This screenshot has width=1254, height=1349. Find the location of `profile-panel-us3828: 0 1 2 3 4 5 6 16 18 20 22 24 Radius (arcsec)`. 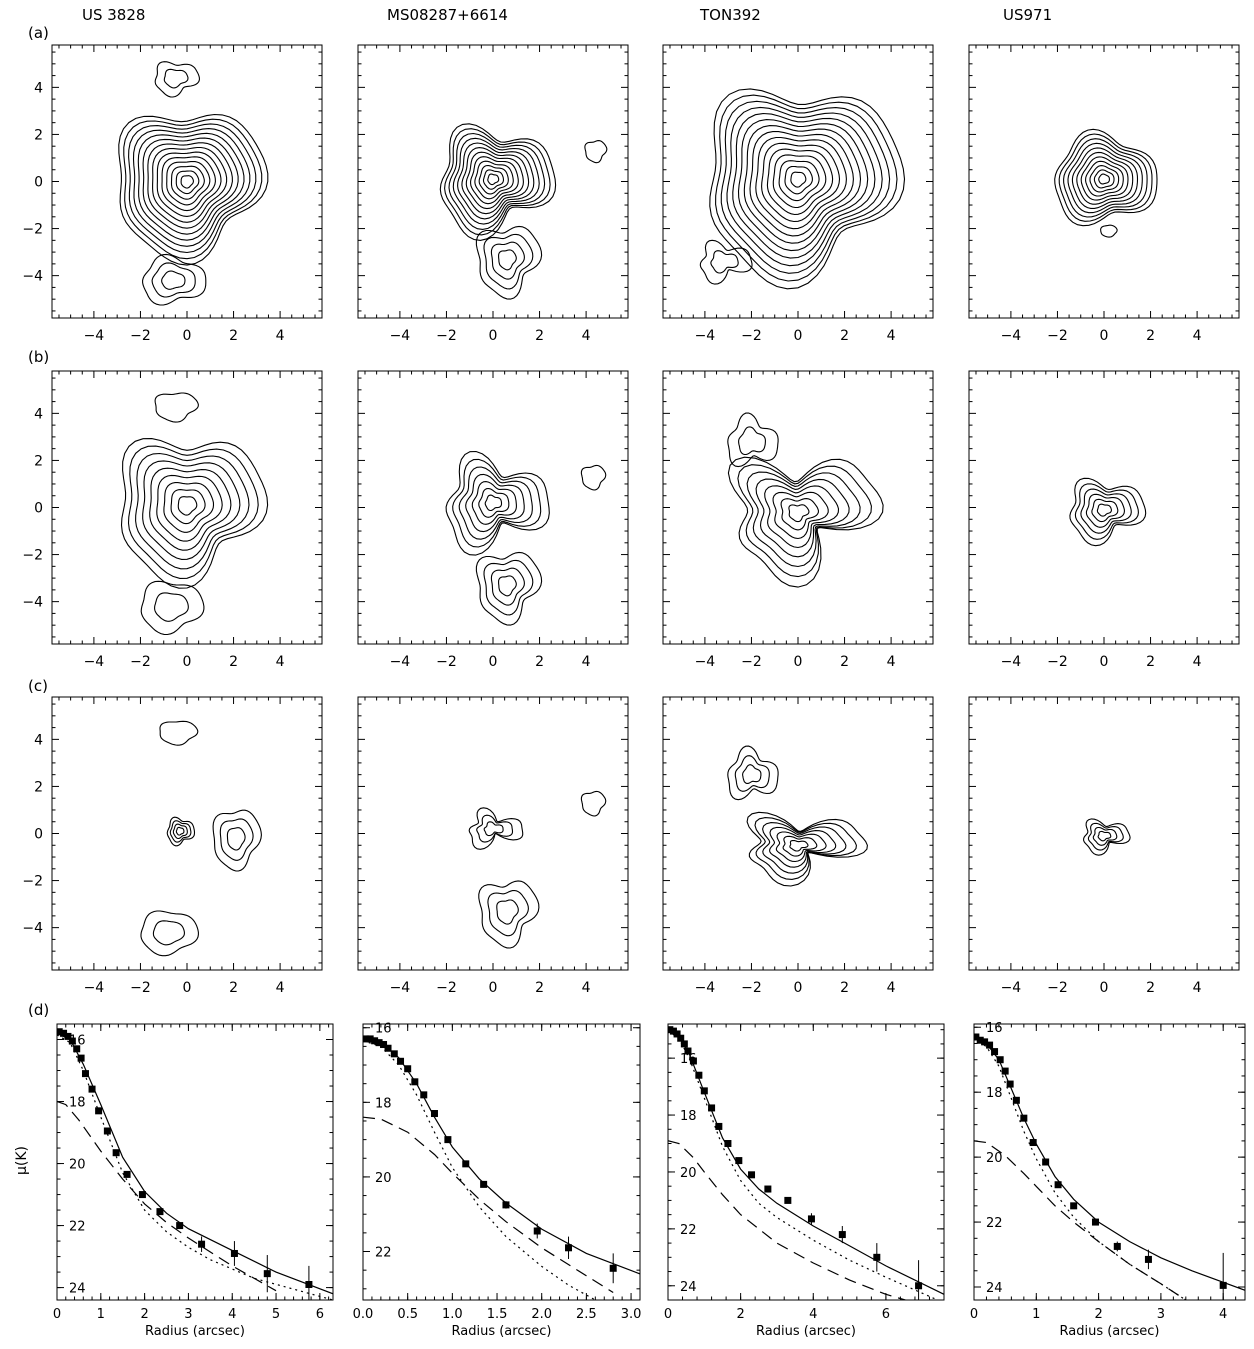

profile-panel-us3828: 0 1 2 3 4 5 6 16 18 20 22 24 Radius (arcsec) is located at coordinates (193, 1181).